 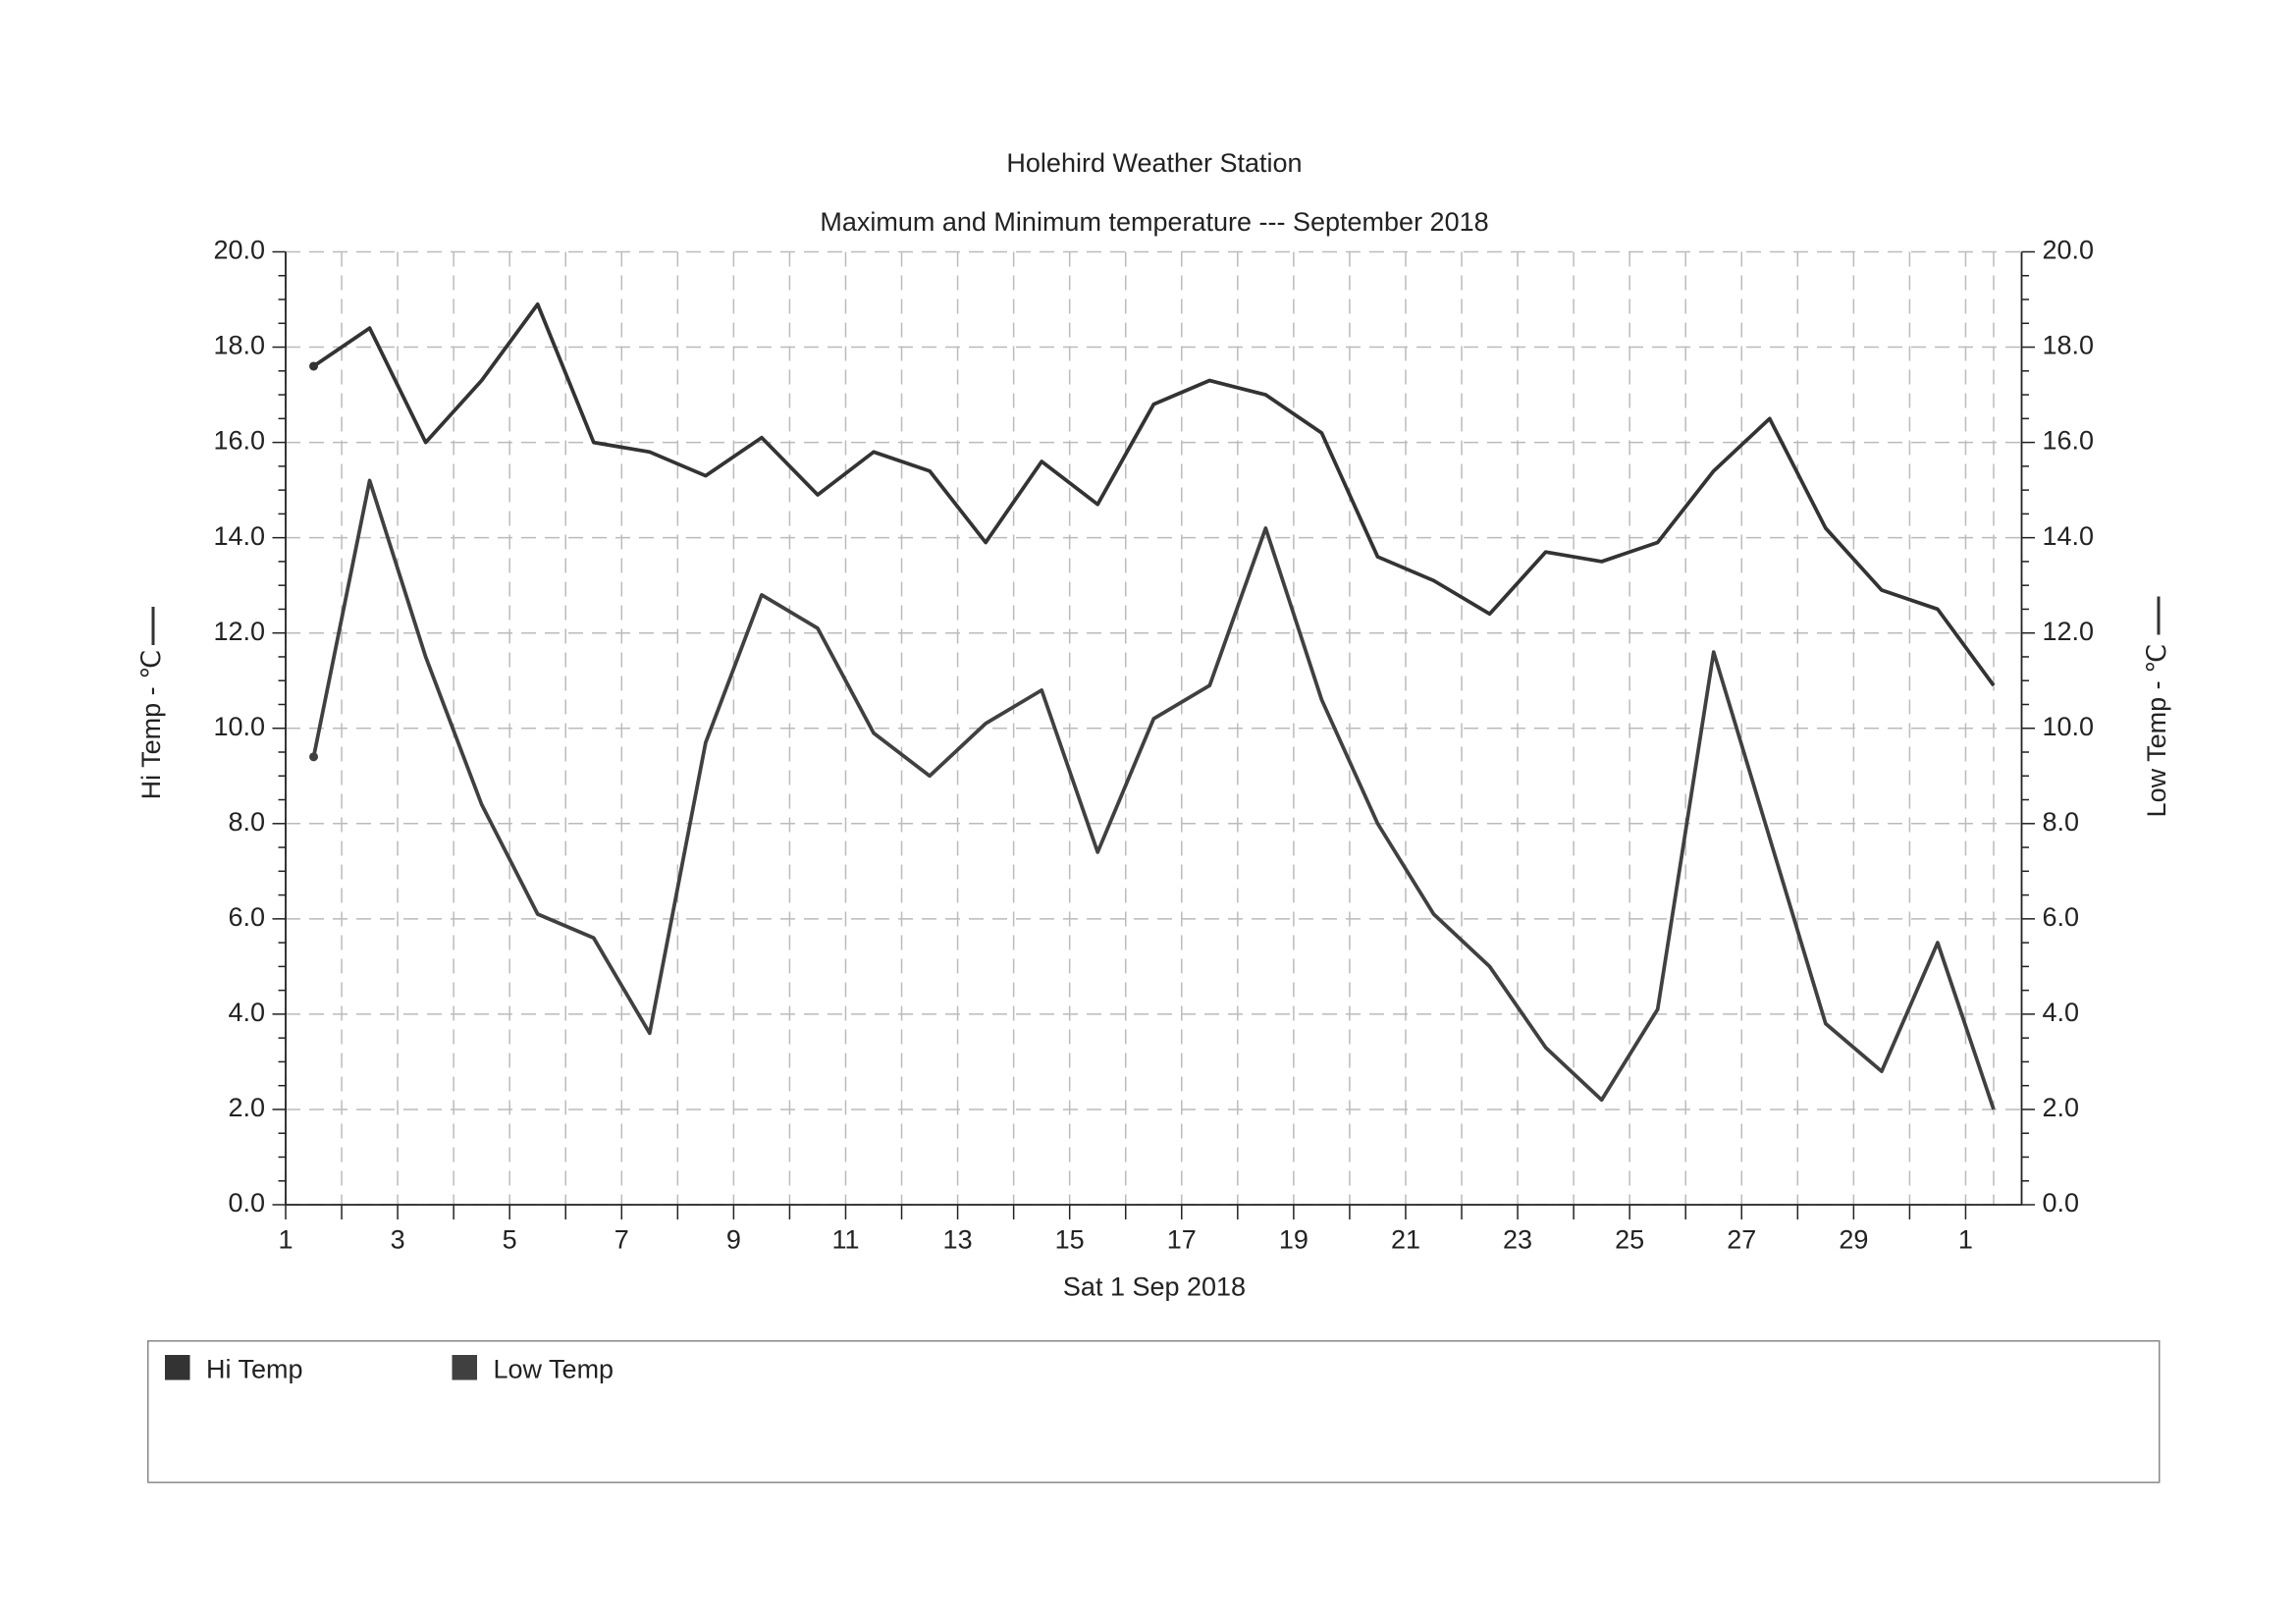 What do you see at coordinates (254, 1370) in the screenshot?
I see `legend-label: Hi Temp` at bounding box center [254, 1370].